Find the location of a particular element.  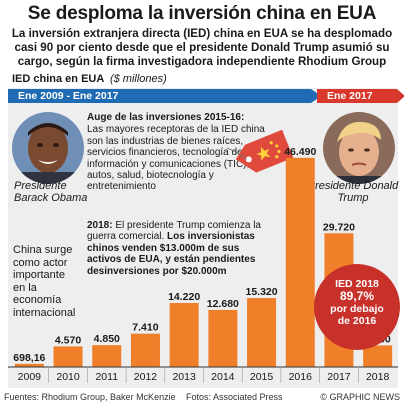

badge-line1: IED 2018 is located at coordinates (357, 284).